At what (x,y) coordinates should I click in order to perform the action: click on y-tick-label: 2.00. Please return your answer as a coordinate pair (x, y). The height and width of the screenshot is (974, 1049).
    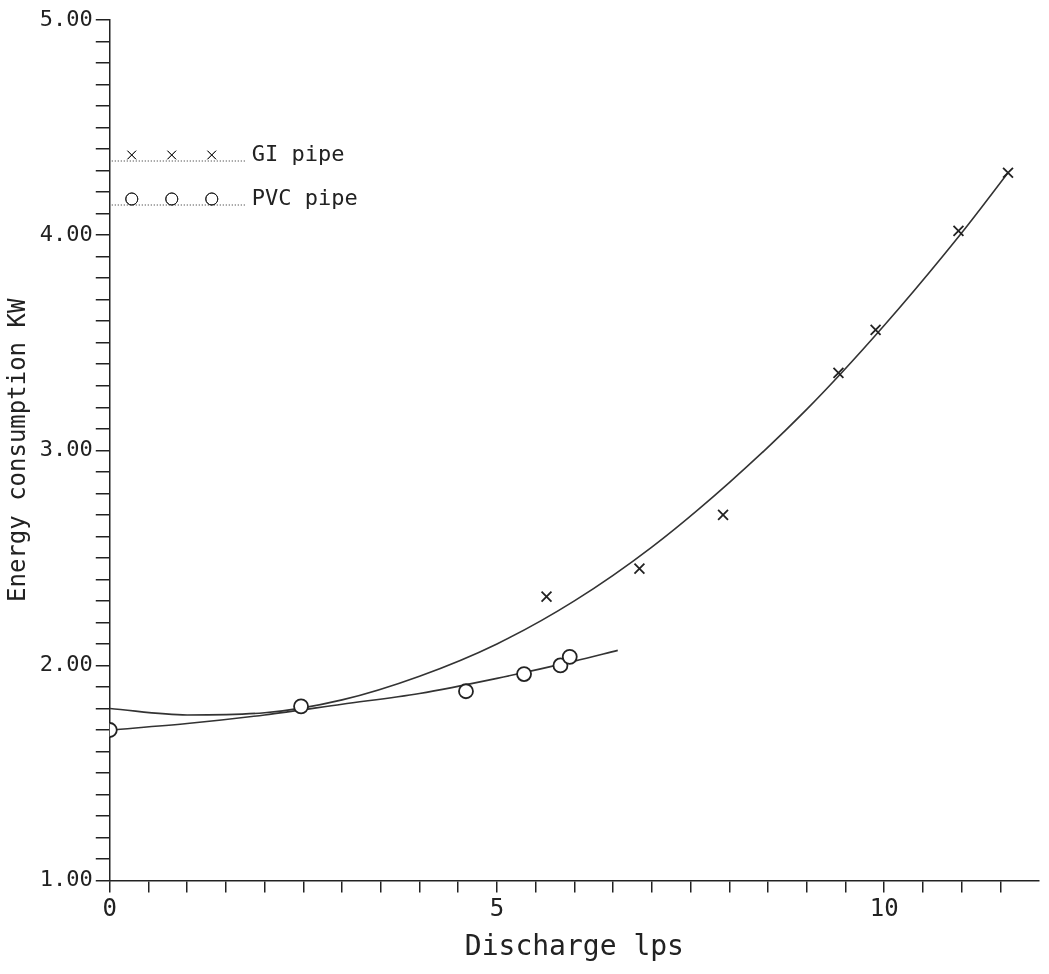
    Looking at the image, I should click on (66, 664).